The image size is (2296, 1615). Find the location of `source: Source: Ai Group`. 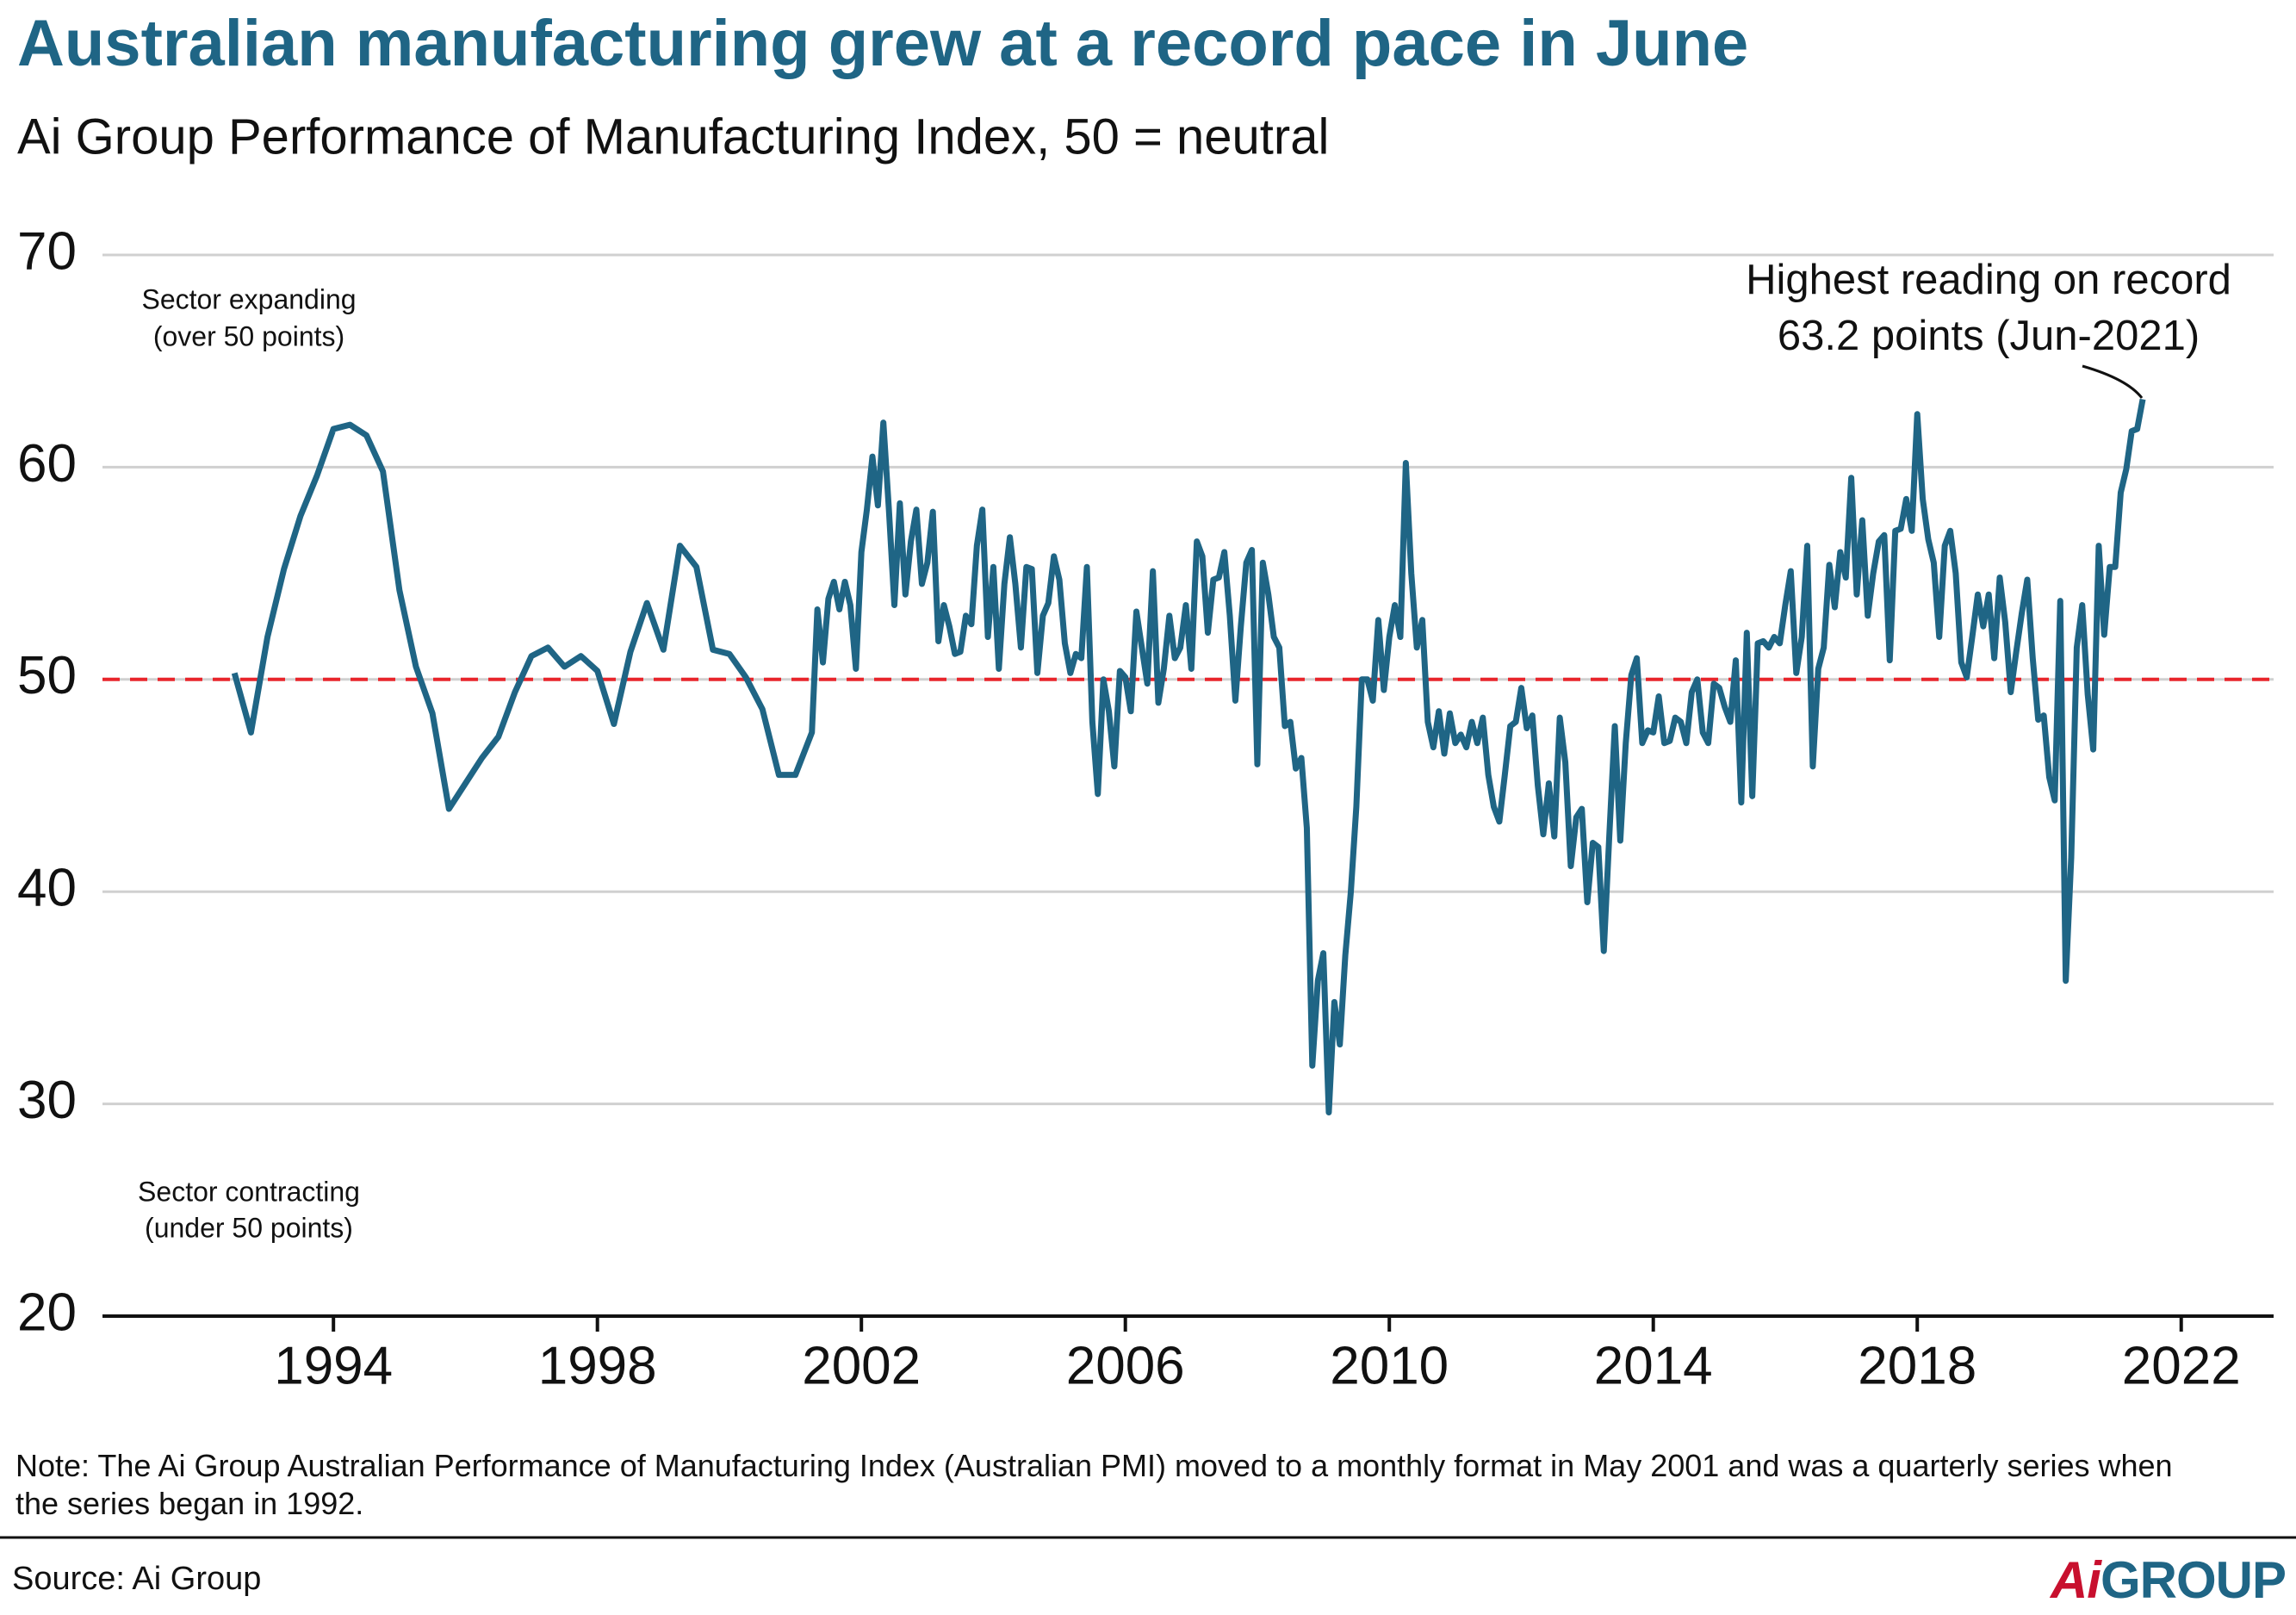

source: Source: Ai Group is located at coordinates (137, 1579).